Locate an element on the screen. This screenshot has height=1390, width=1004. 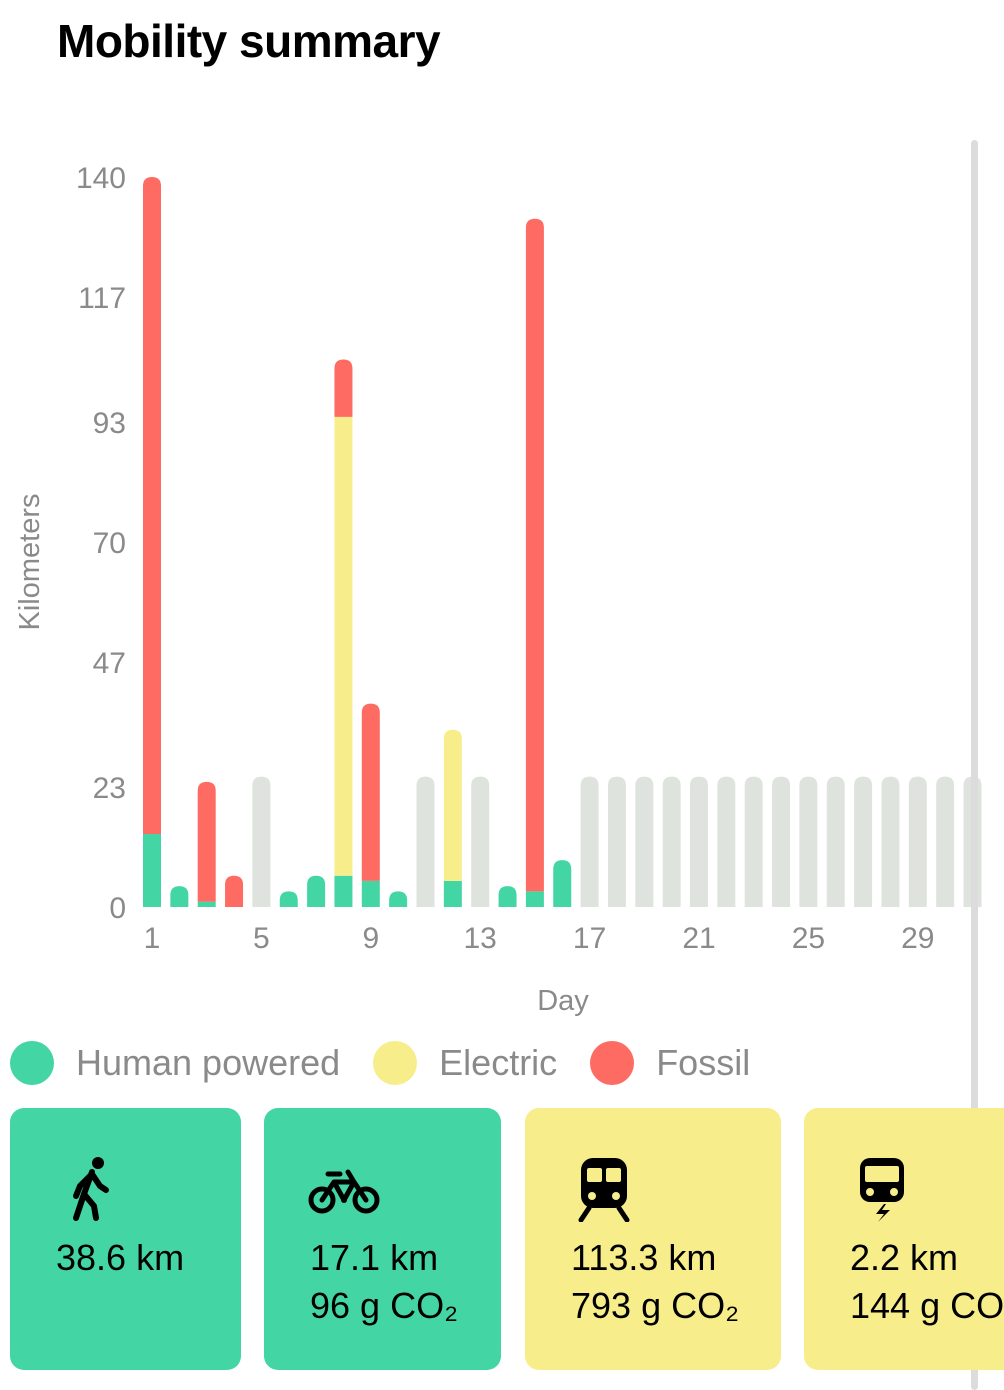
legend-item-human-powered: Human powered is located at coordinates (175, 1063).